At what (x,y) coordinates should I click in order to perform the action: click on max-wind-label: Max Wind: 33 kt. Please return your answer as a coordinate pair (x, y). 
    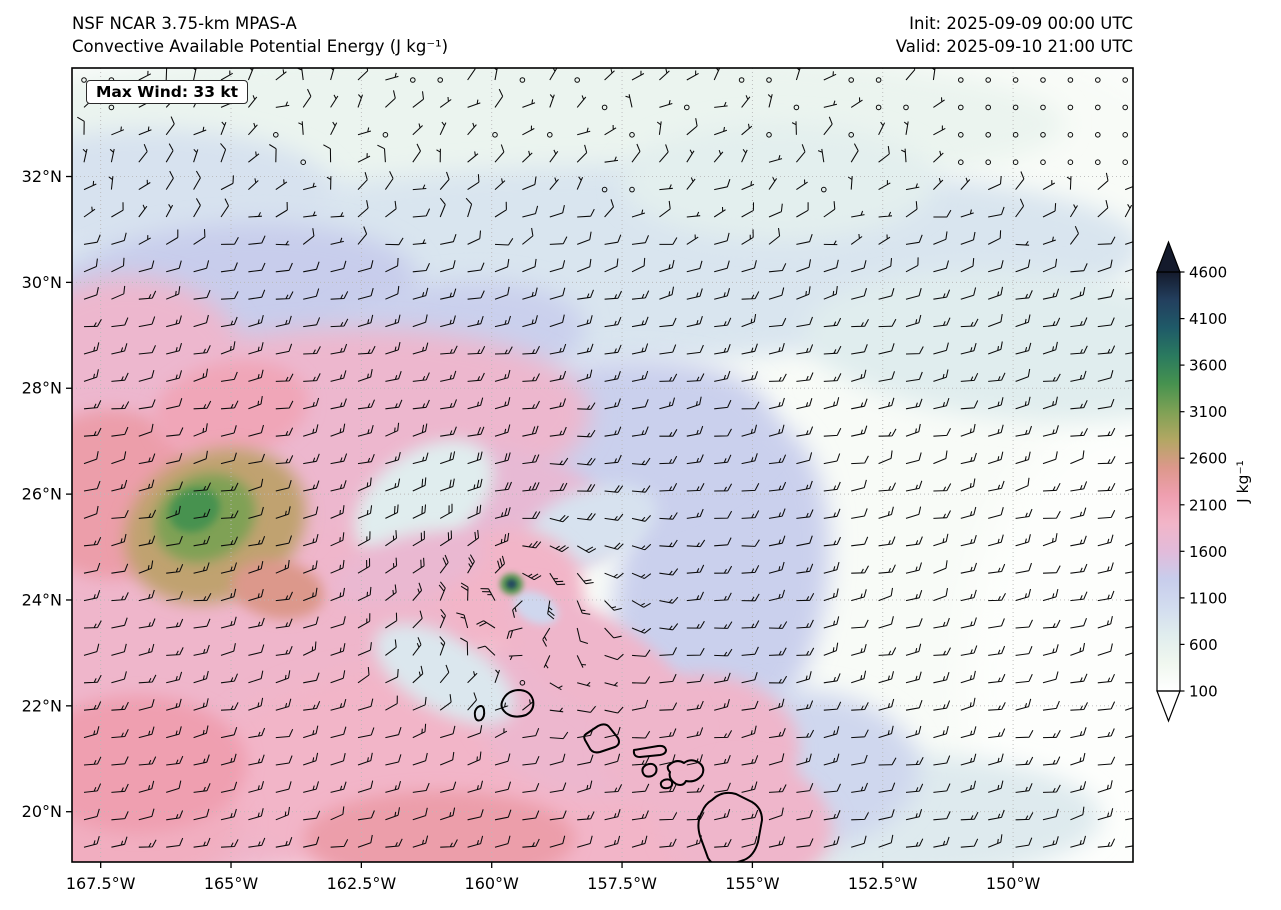
    Looking at the image, I should click on (167, 92).